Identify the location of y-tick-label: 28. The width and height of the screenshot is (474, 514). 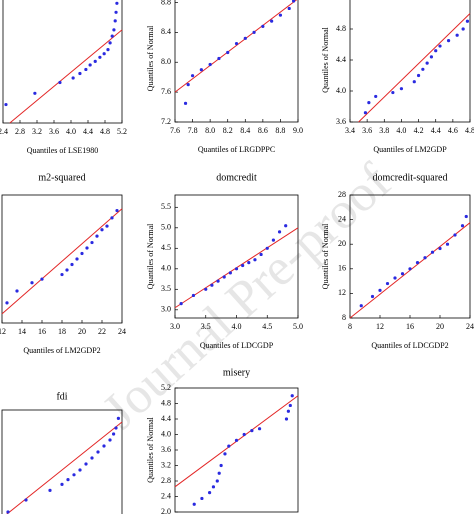
(342, 194).